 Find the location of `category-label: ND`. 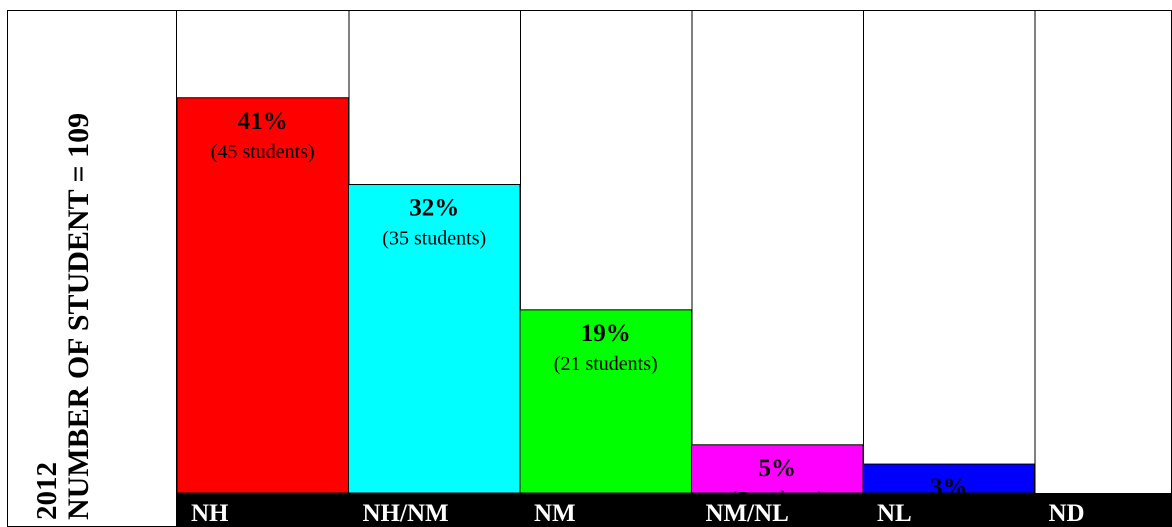

category-label: ND is located at coordinates (1067, 513).